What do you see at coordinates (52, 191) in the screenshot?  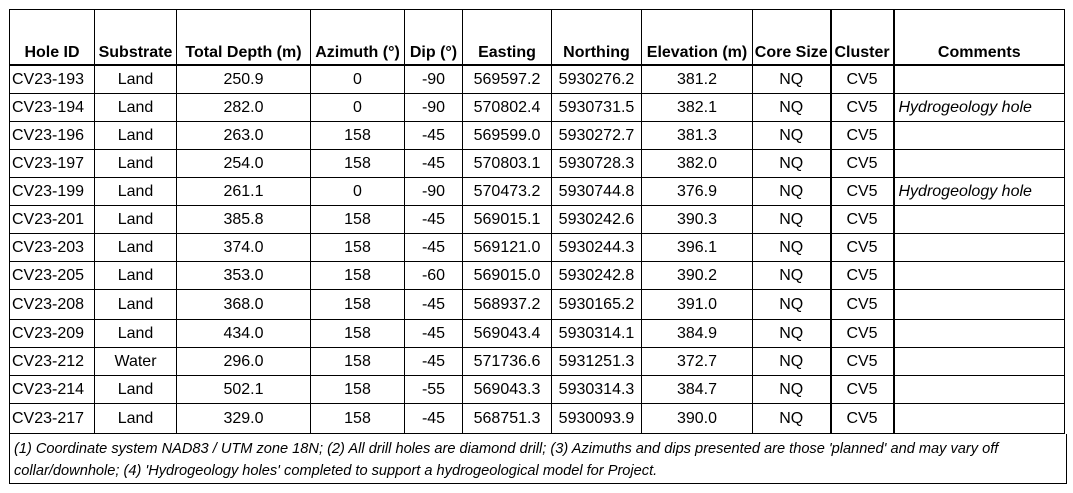 I see `cell-hole-id: CV23-199` at bounding box center [52, 191].